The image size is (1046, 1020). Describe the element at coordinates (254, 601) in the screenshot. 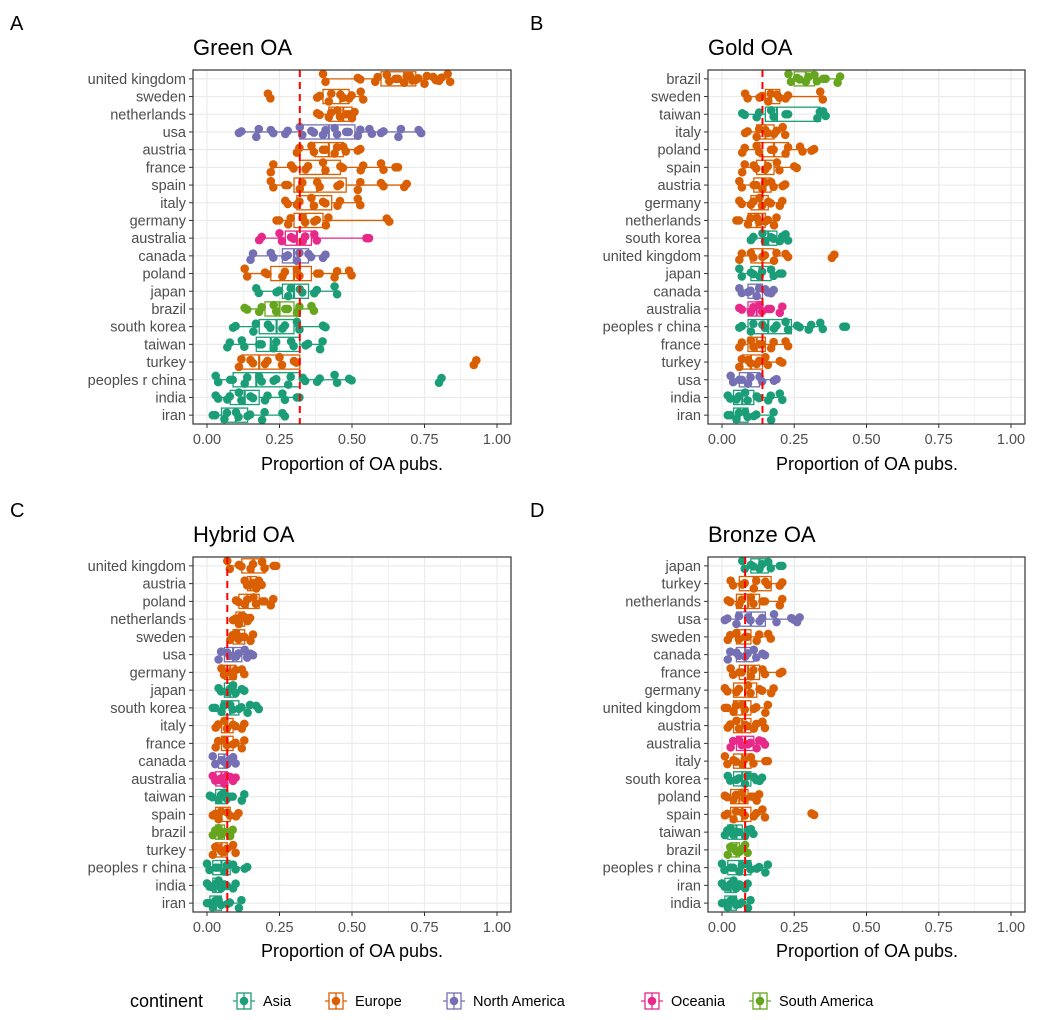

I see `category-poland` at that location.